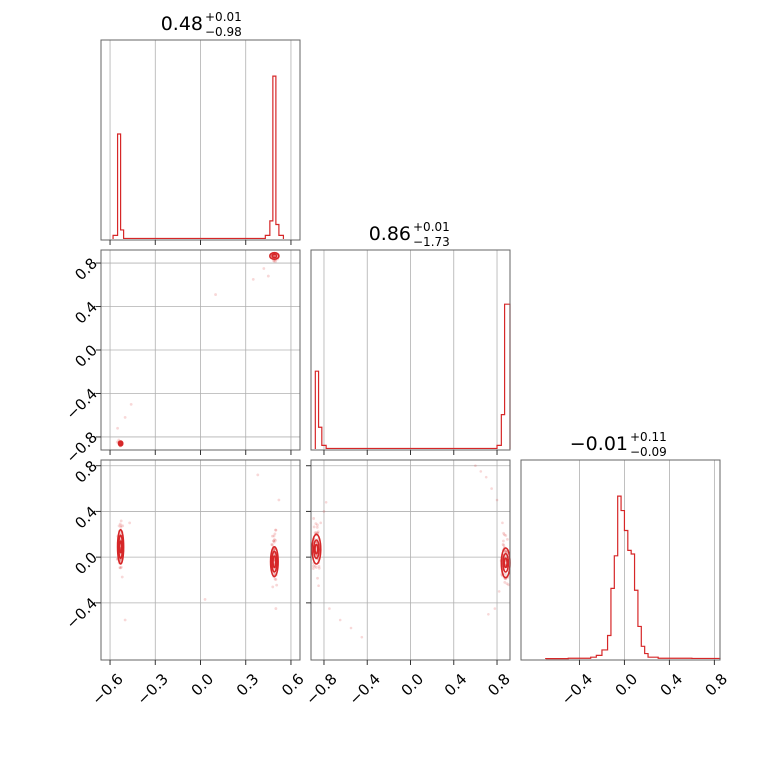 This screenshot has width=760, height=760. Describe the element at coordinates (86, 356) in the screenshot. I see `cross10-ylabel-2: 0.0` at that location.